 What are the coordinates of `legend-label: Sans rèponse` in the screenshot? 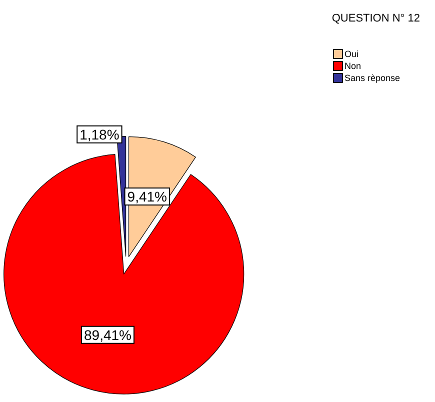 It's located at (372, 78).